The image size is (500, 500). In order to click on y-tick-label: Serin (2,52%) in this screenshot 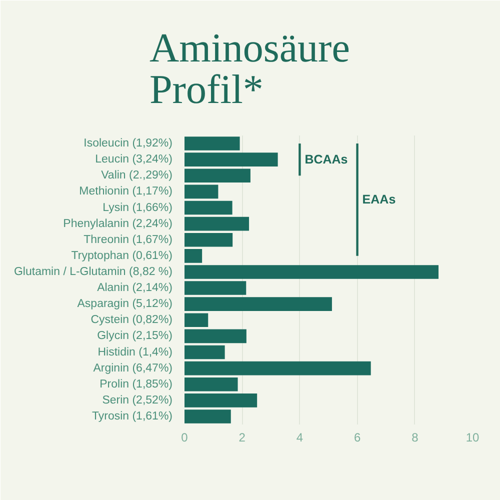, I will do `click(137, 400)`.